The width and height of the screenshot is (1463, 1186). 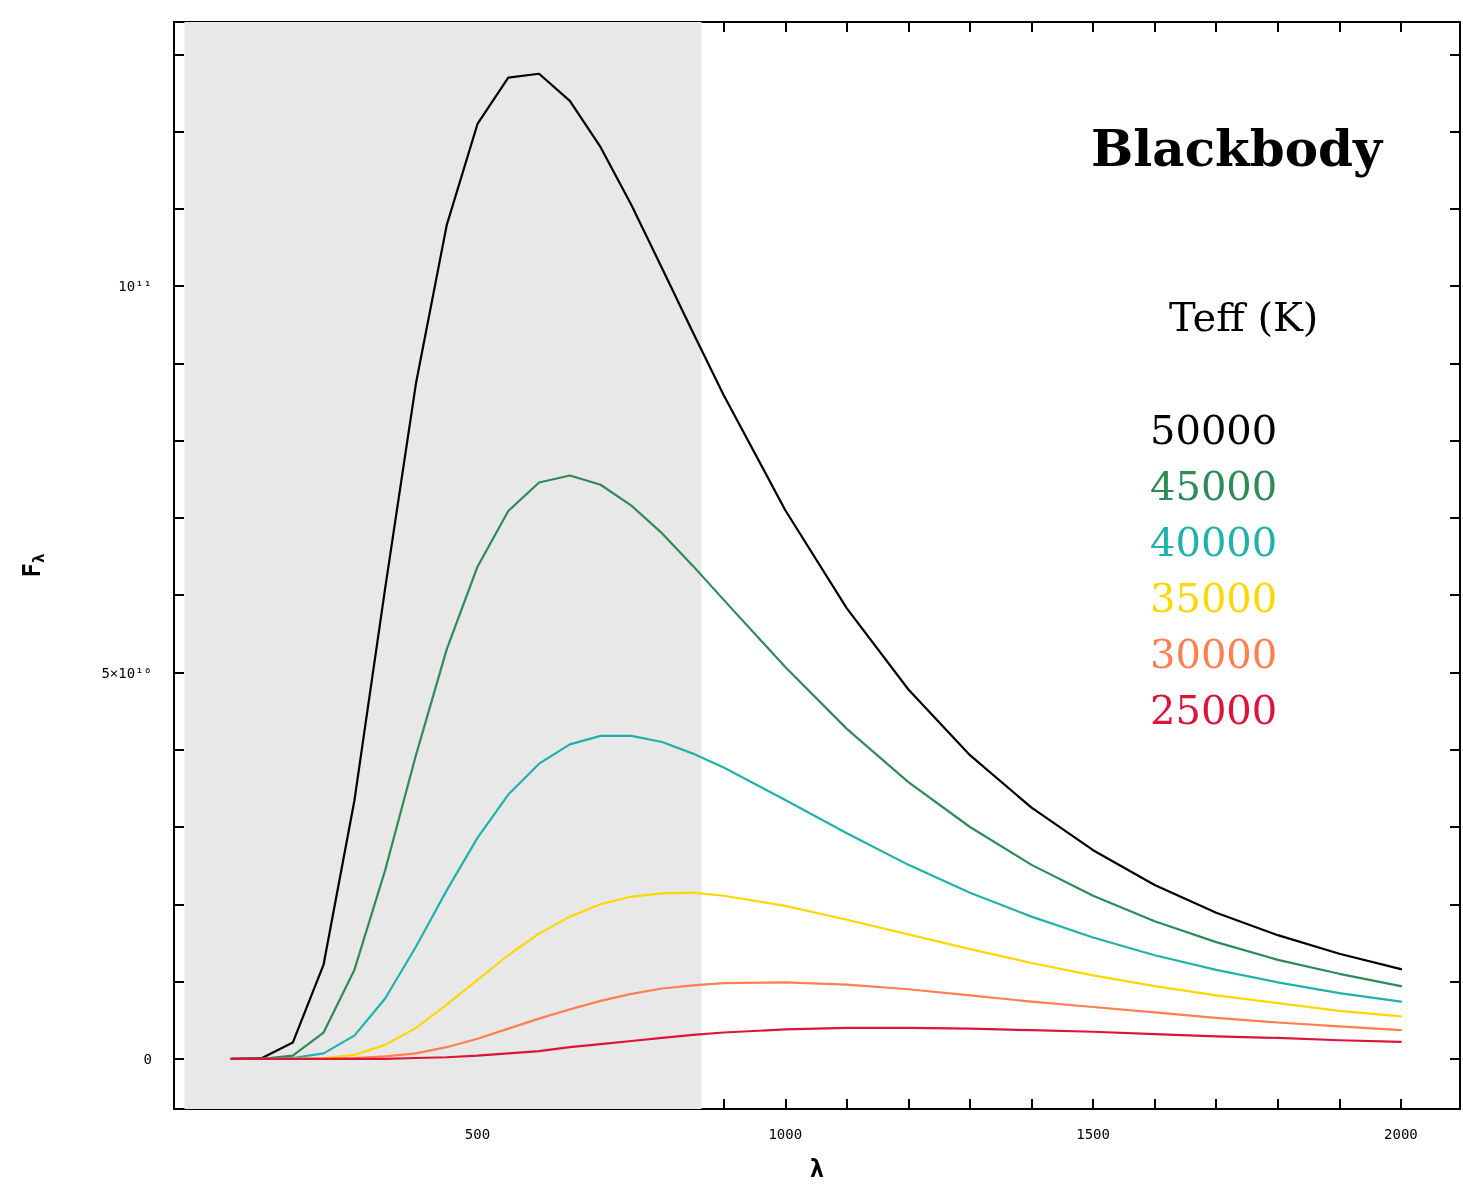 What do you see at coordinates (33, 565) in the screenshot?
I see `y-axis-title: Fλ` at bounding box center [33, 565].